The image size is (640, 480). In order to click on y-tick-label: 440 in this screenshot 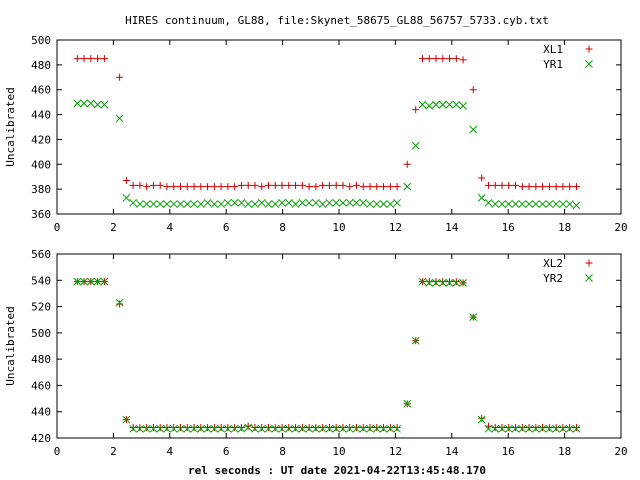, I will do `click(41, 115)`.